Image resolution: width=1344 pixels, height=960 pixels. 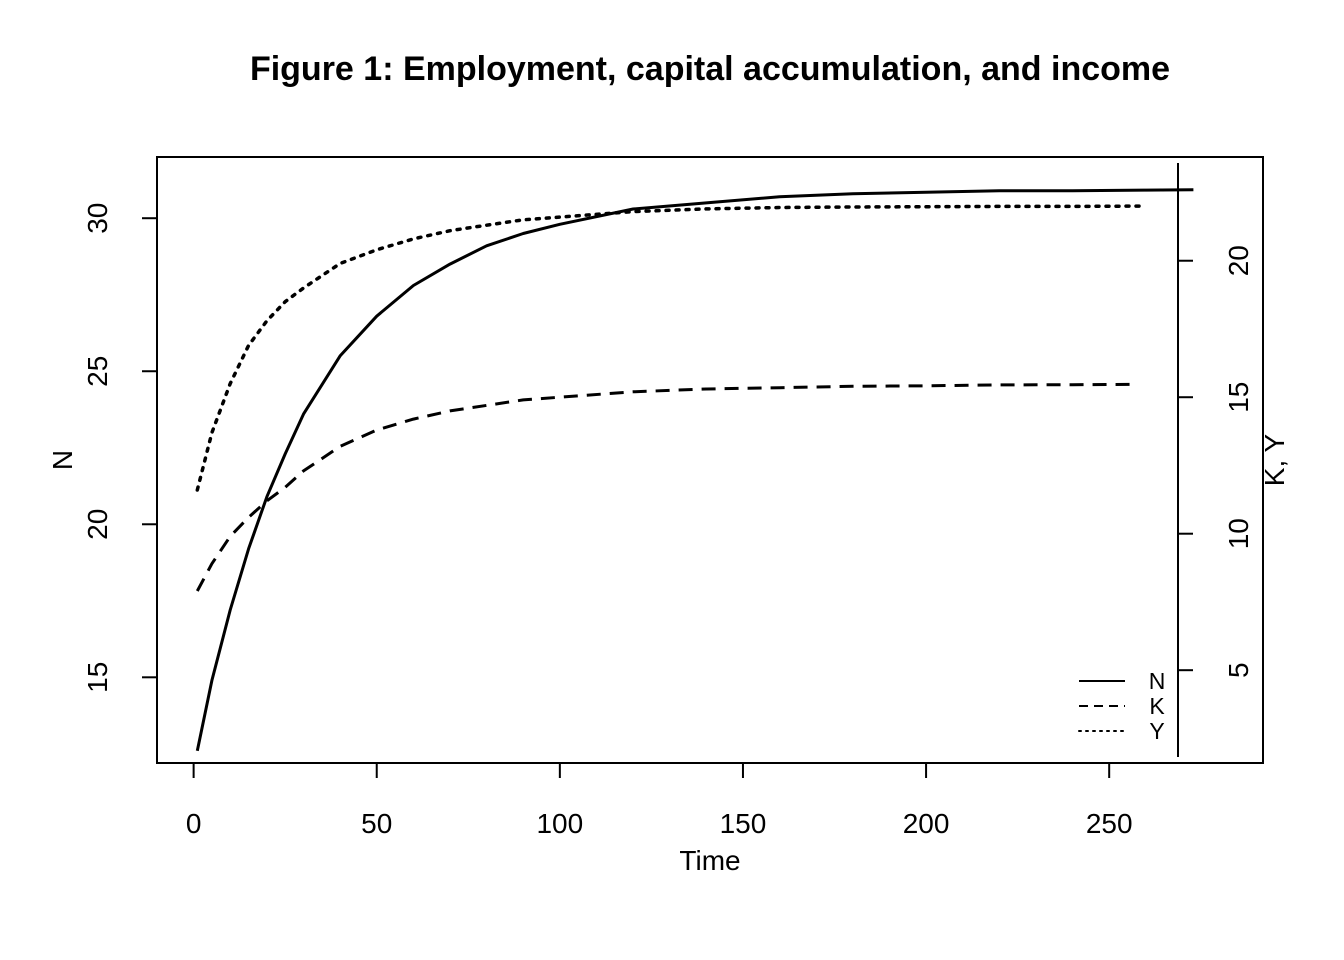 What do you see at coordinates (62, 460) in the screenshot?
I see `y-axis-left-label: N` at bounding box center [62, 460].